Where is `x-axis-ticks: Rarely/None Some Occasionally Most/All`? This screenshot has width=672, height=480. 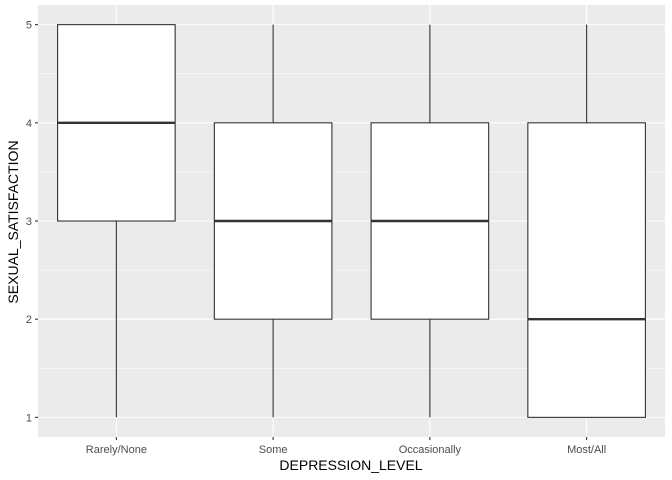
x-axis-ticks: Rarely/None Some Occasionally Most/All is located at coordinates (346, 446).